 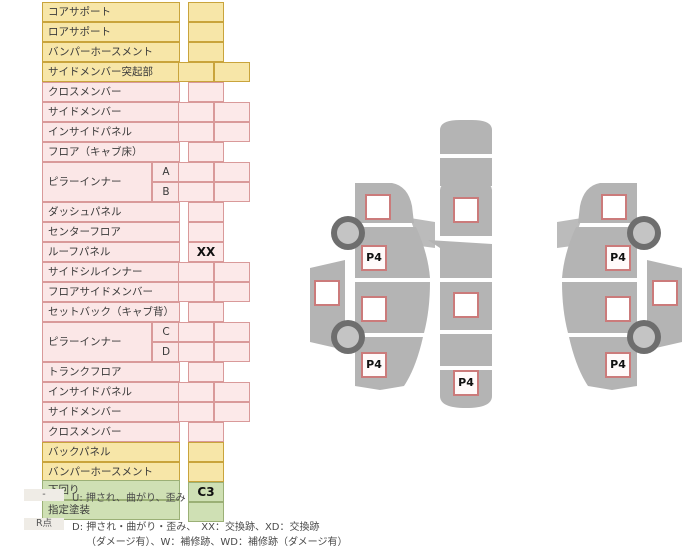 What do you see at coordinates (111, 312) in the screenshot?
I see `table-row-label: セットバック（キャブ背）` at bounding box center [111, 312].